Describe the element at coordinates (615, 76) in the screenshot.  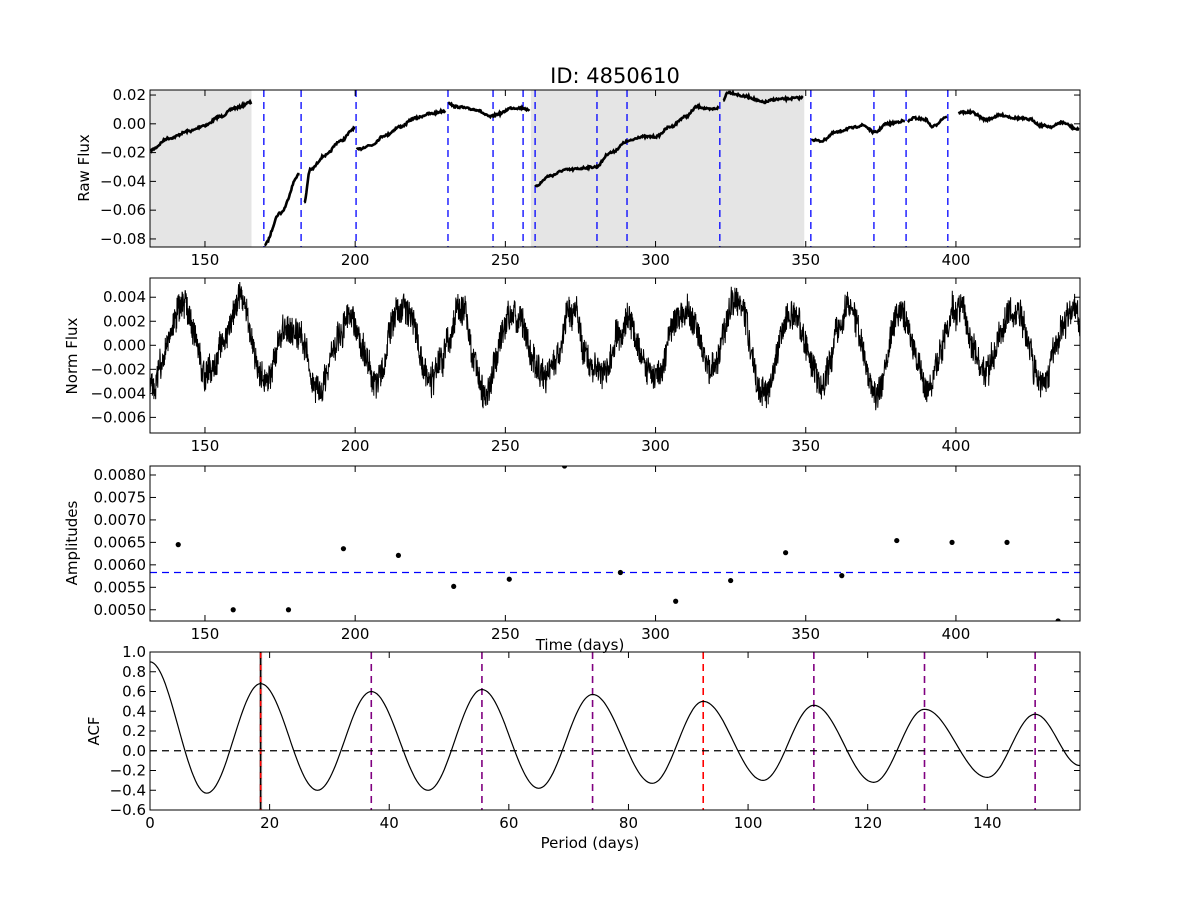
I see `chart-title: ID: 4850610` at that location.